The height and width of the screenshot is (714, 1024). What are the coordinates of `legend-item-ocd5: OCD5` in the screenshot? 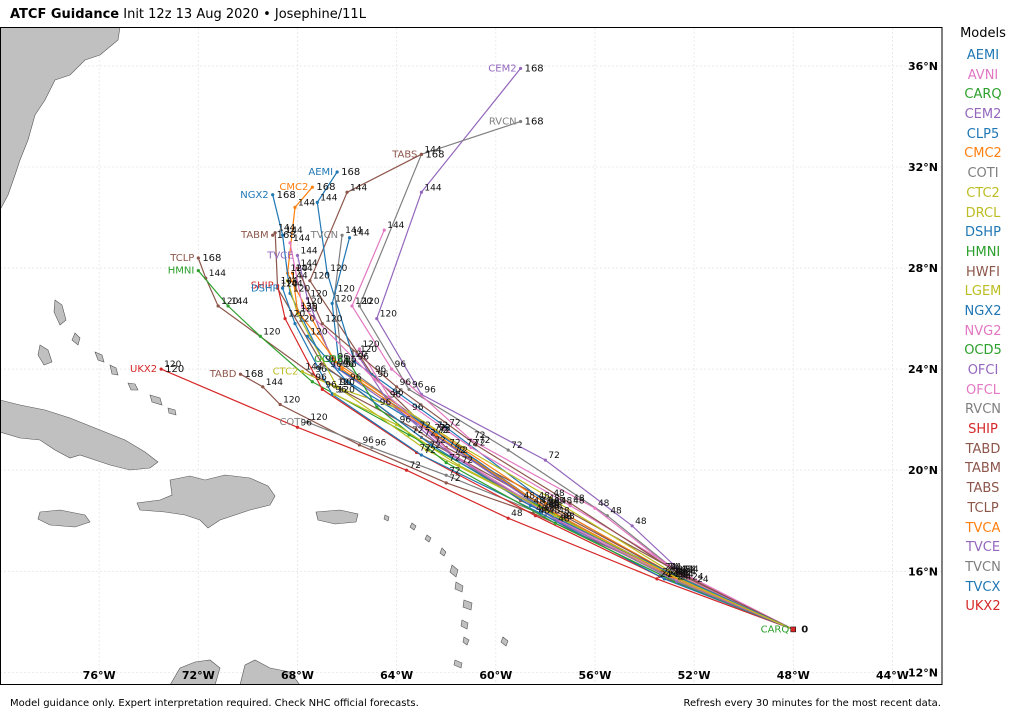 It's located at (983, 351).